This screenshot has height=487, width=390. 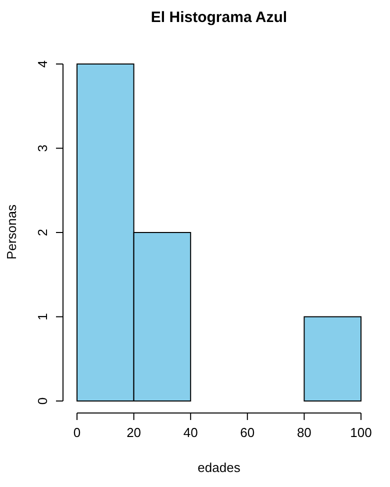 I want to click on x-tick-label: 100, so click(x=361, y=432).